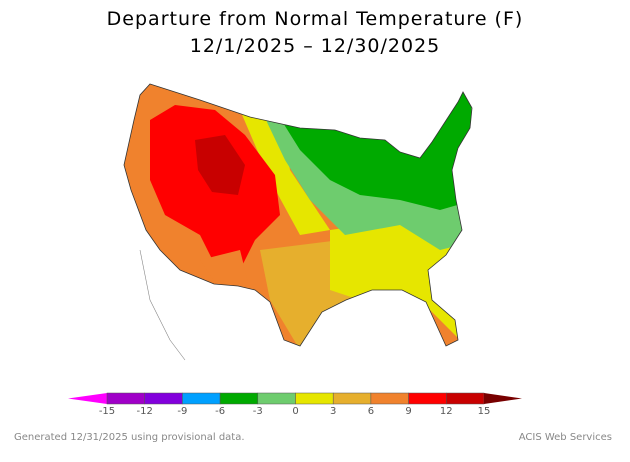 This screenshot has height=462, width=630. I want to click on legend-tick-label: -9, so click(182, 411).